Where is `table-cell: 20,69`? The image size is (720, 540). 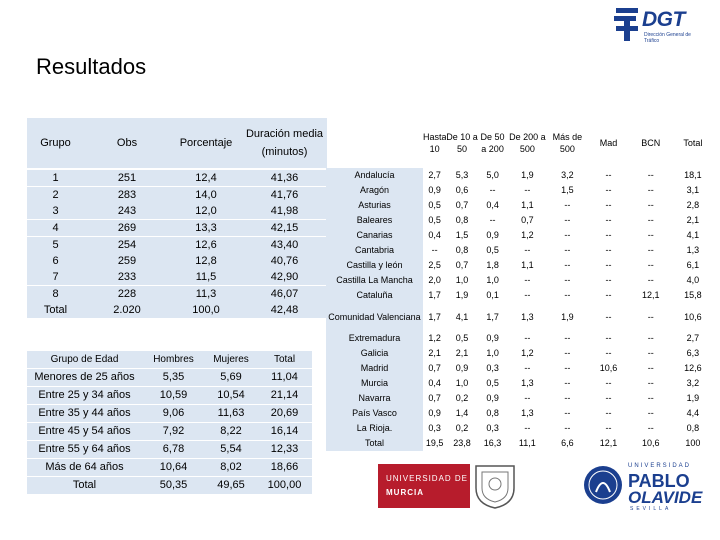
table-cell: 20,69 is located at coordinates (284, 413).